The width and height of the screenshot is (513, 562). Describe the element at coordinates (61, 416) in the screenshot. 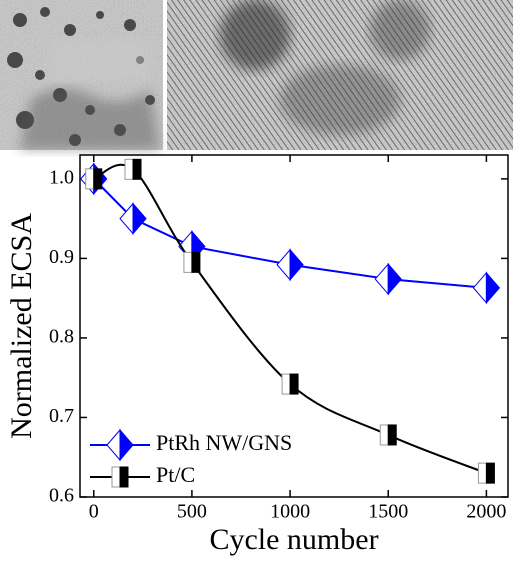

I see `y-tick-label: 0.7` at that location.